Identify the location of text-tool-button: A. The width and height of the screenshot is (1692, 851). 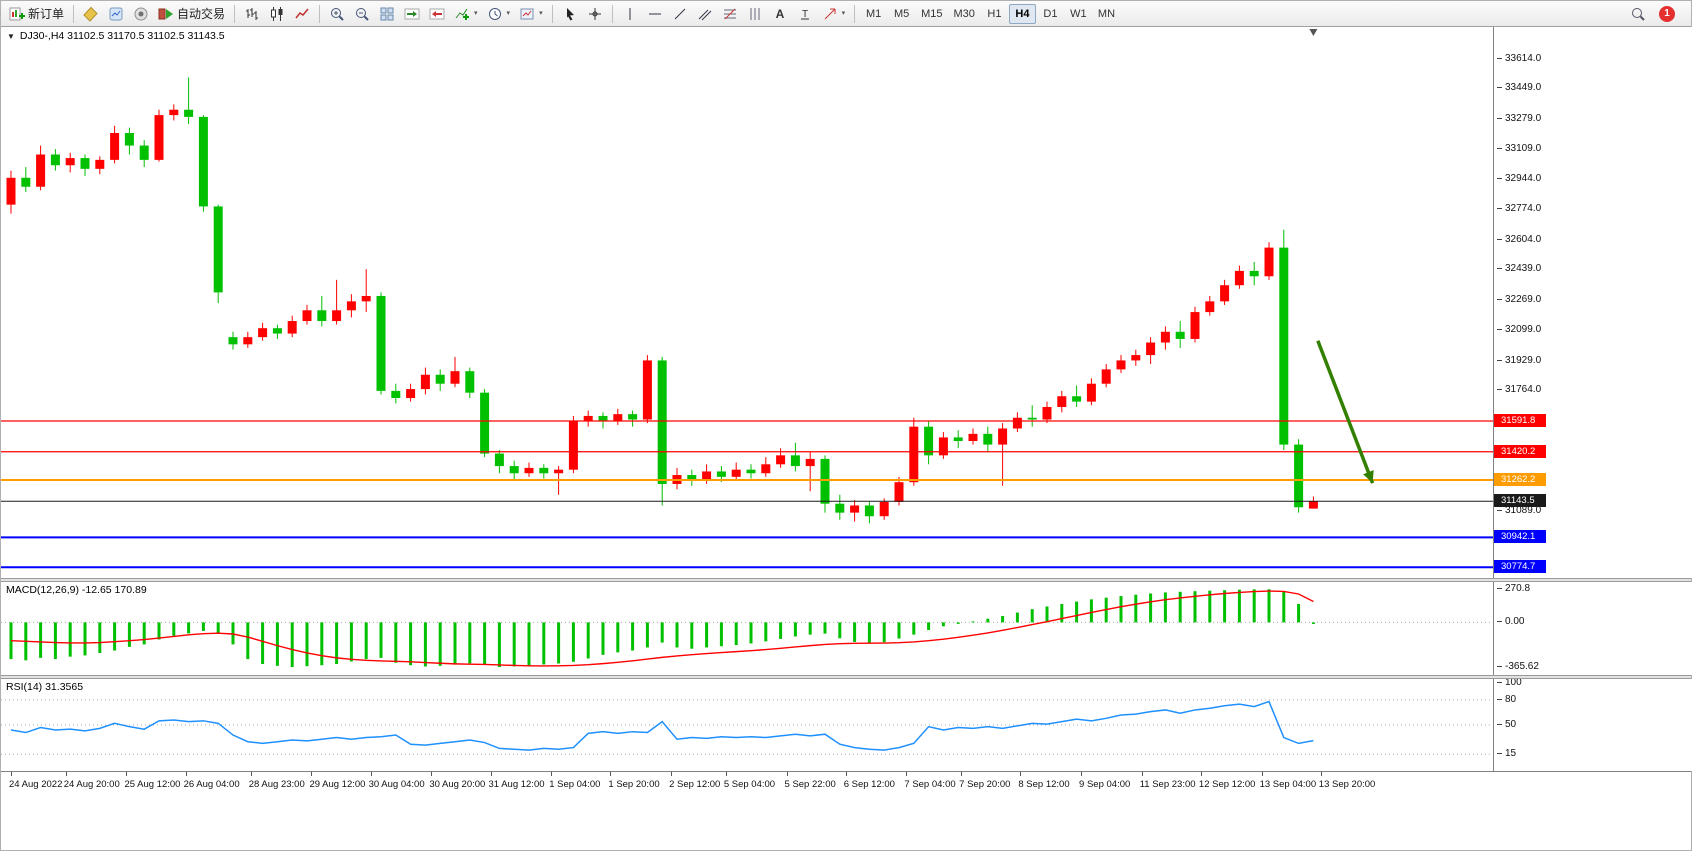
(780, 14).